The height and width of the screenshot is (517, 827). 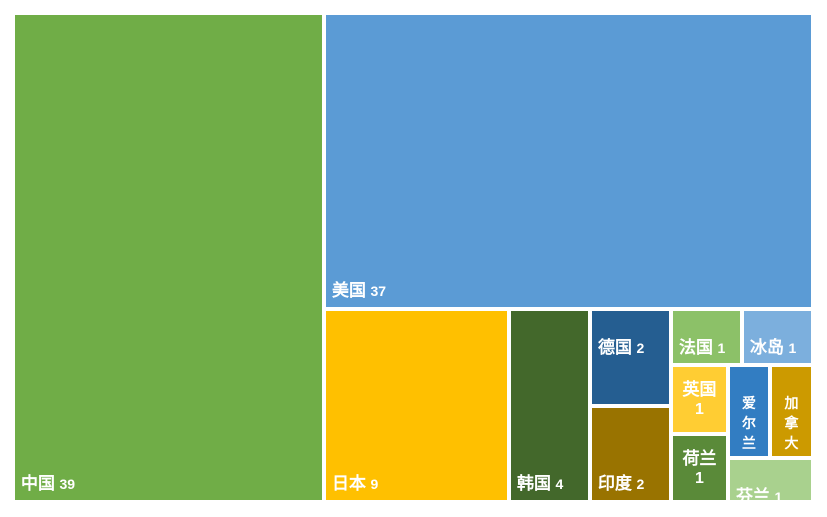 What do you see at coordinates (615, 347) in the screenshot?
I see `tile-name: 德国` at bounding box center [615, 347].